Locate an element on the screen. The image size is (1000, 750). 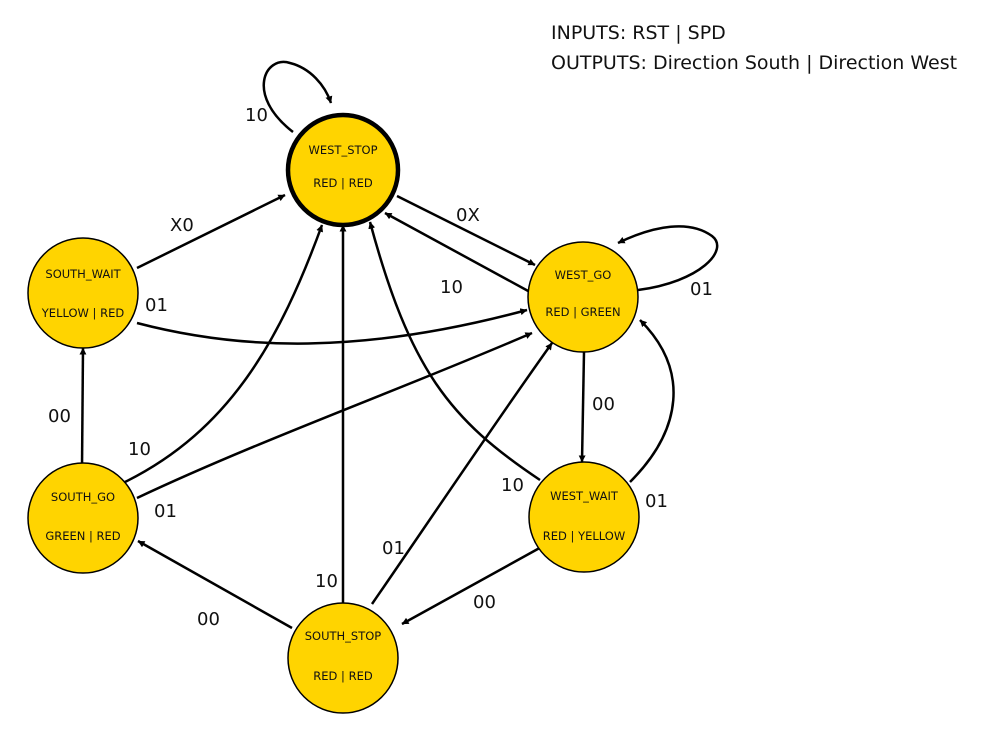
transition-south-wait-to-west-go is located at coordinates (332, 326).